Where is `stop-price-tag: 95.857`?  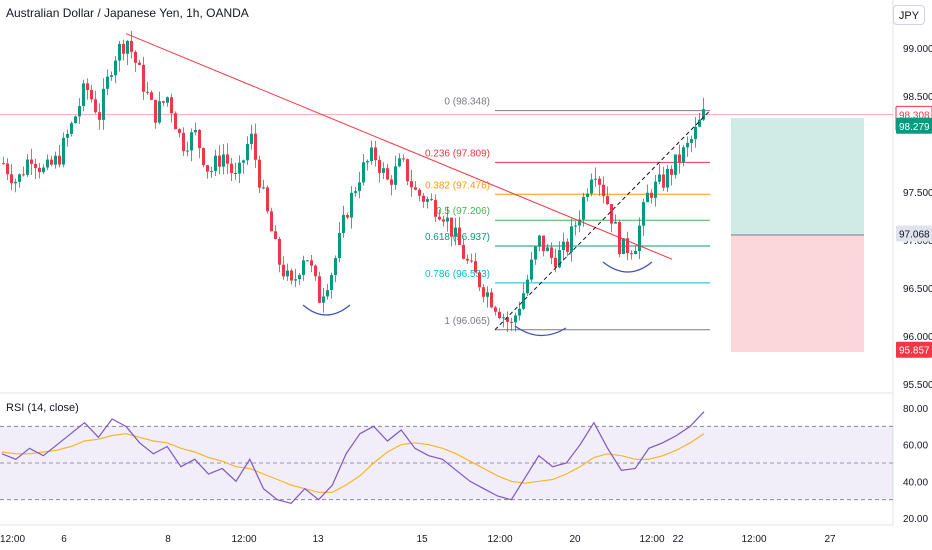
stop-price-tag: 95.857 is located at coordinates (914, 351).